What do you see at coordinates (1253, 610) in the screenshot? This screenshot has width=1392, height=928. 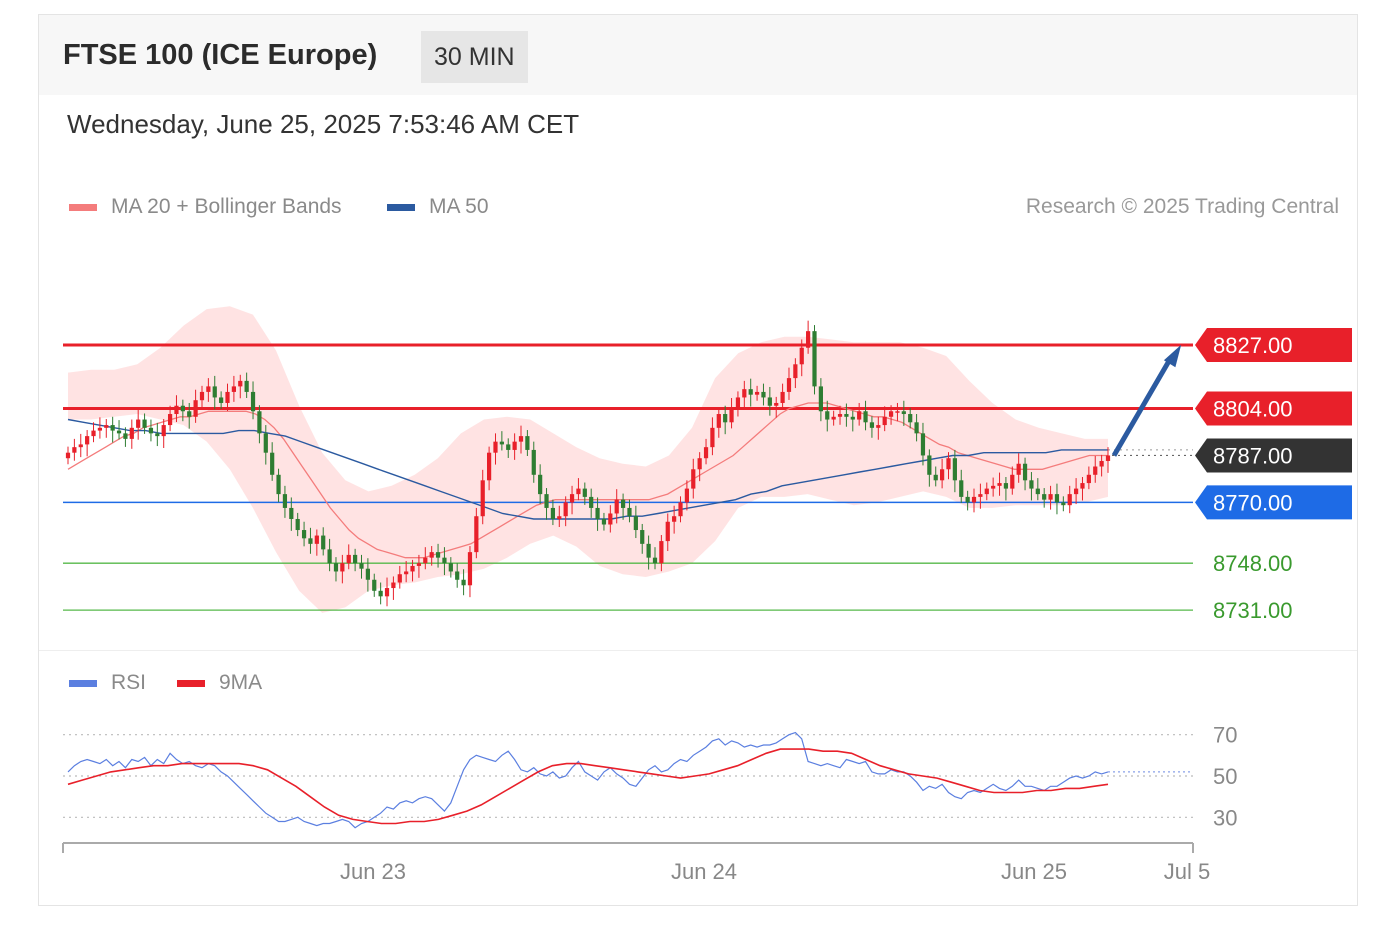 I see `level-label-8731.00: 8731.00` at bounding box center [1253, 610].